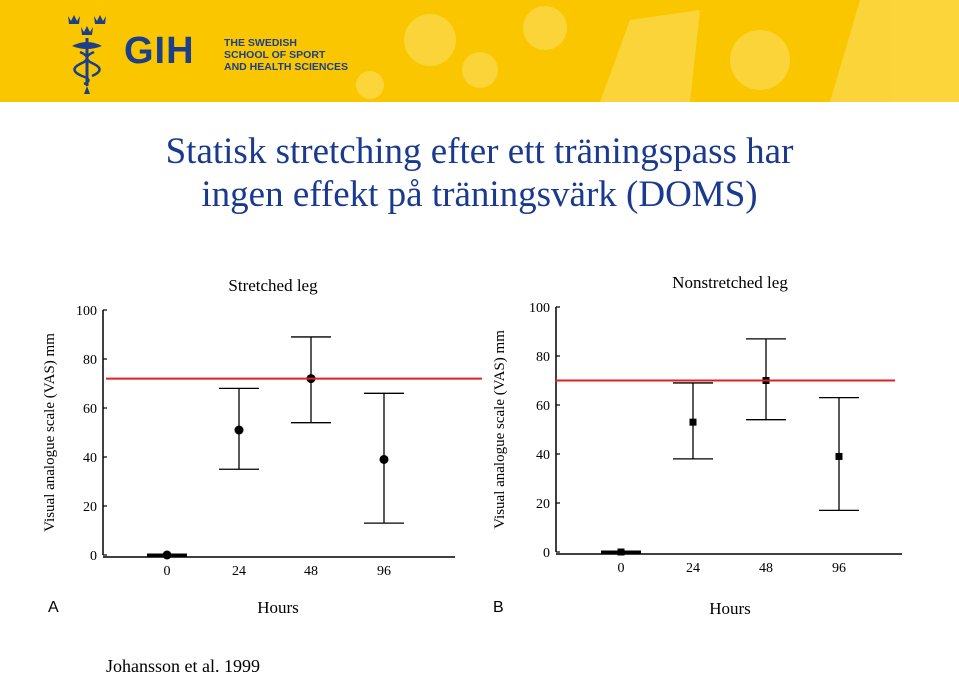 Image resolution: width=959 pixels, height=678 pixels. What do you see at coordinates (657, 51) in the screenshot?
I see `crown-pattern-background` at bounding box center [657, 51].